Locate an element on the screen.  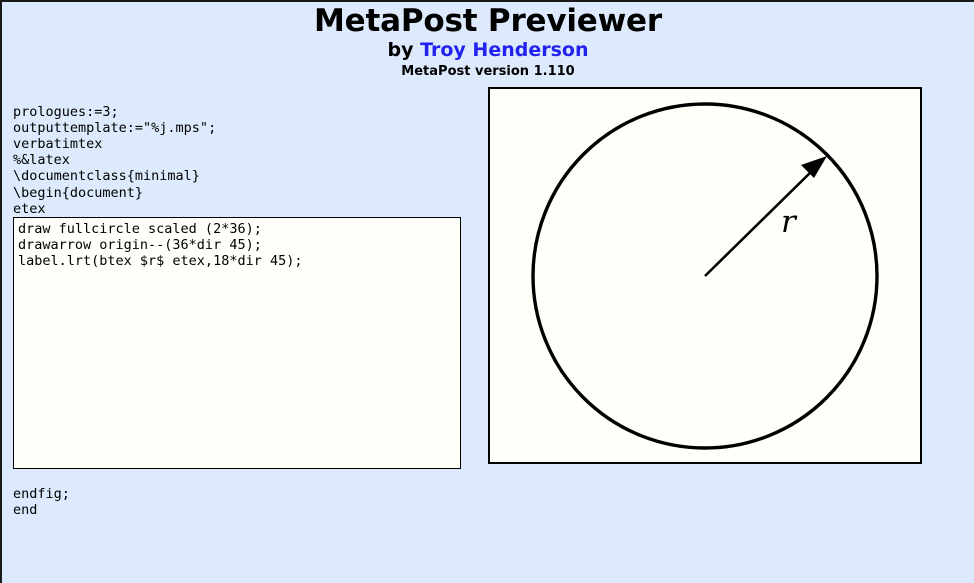
author-link: Troy Henderson is located at coordinates (504, 50).